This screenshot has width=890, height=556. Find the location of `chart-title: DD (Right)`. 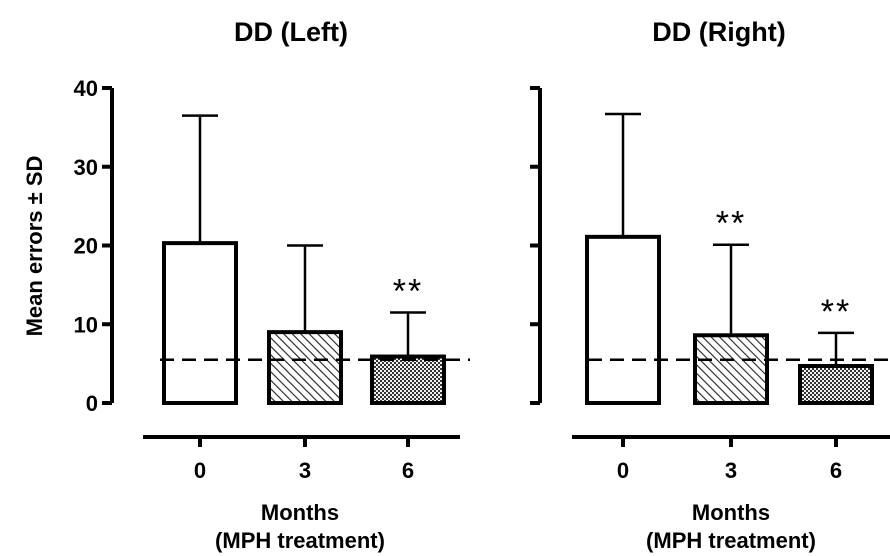

chart-title: DD (Right) is located at coordinates (718, 32).